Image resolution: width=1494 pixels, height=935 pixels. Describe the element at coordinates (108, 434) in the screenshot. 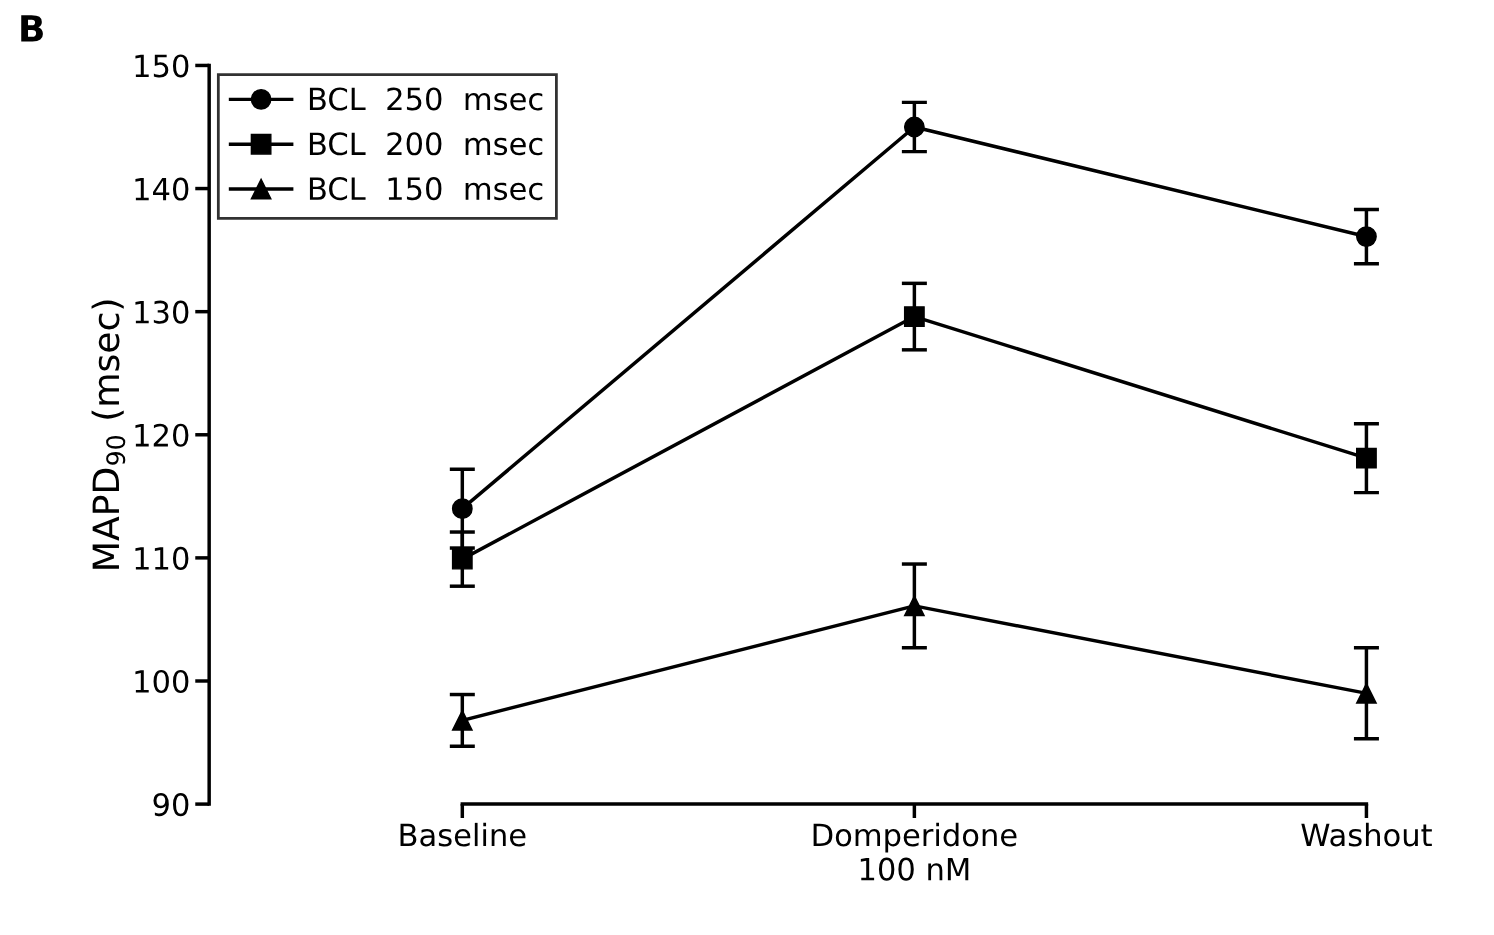

I see `y-axis-title: MAPD$_{90}$ (msec)` at that location.